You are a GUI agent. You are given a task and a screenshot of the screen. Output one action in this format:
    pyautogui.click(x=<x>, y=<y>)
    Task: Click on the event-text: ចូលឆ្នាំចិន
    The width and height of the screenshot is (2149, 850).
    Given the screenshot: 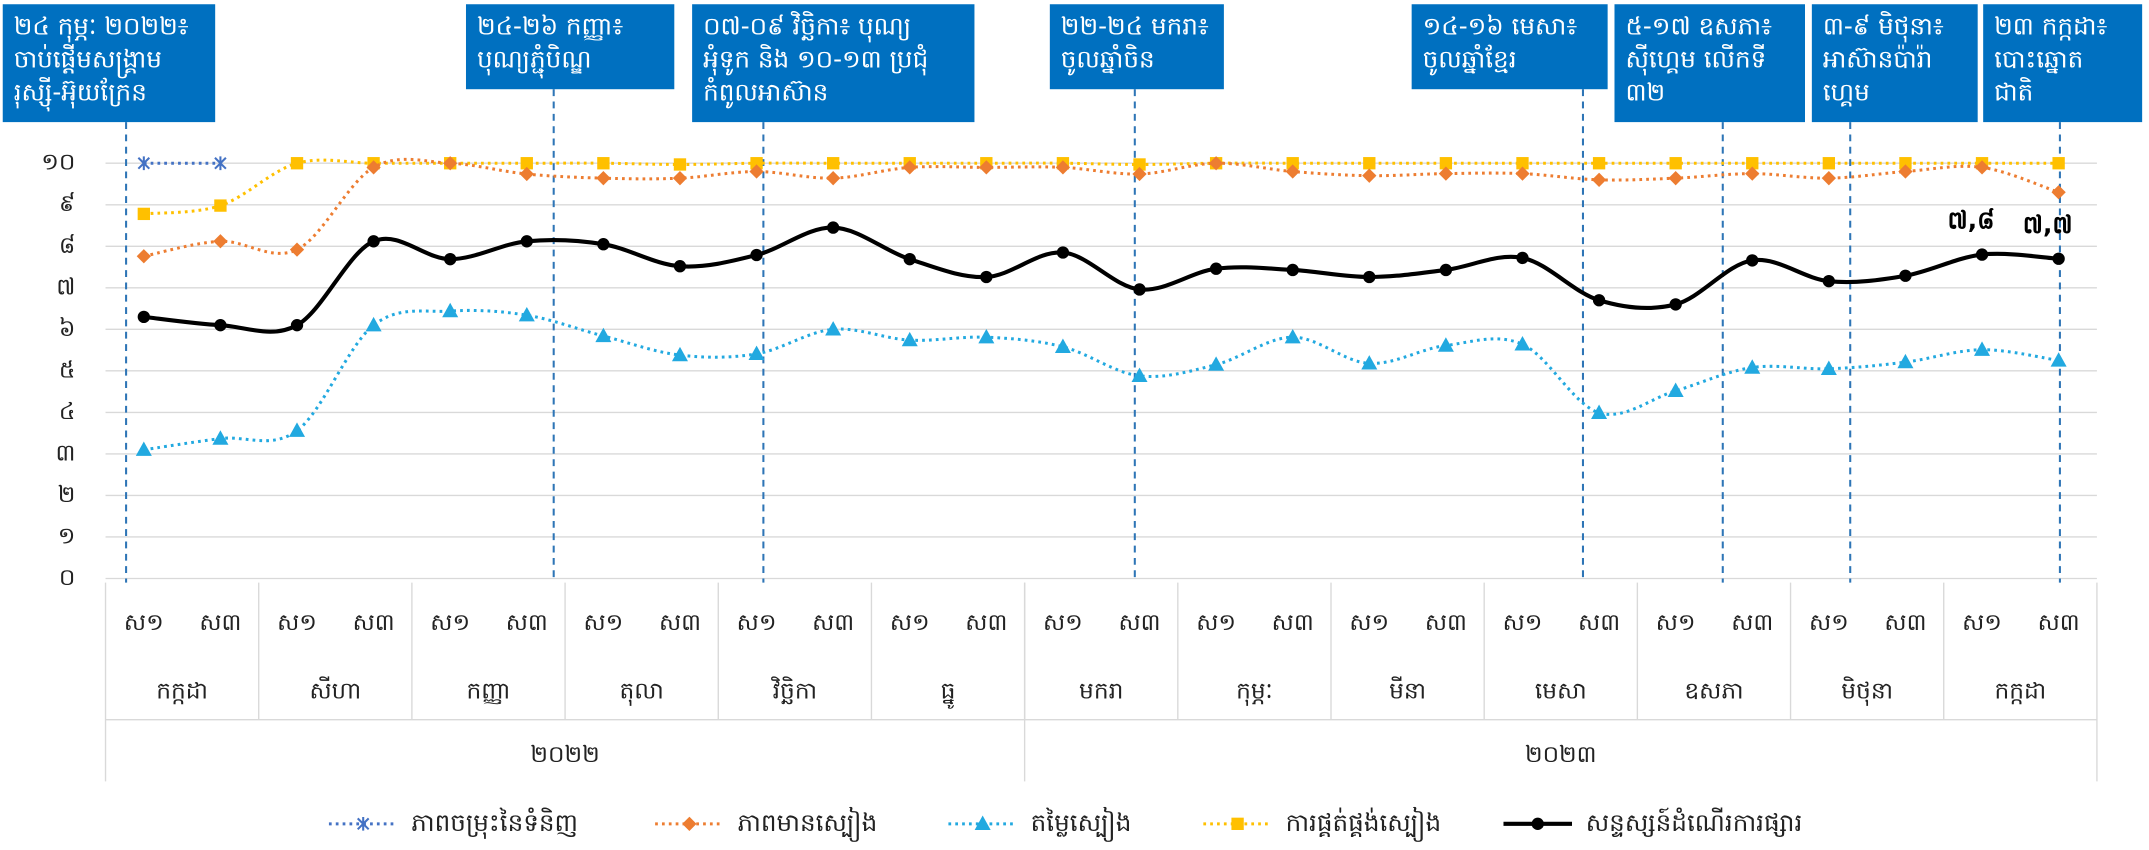 What is the action you would take?
    pyautogui.click(x=1108, y=59)
    